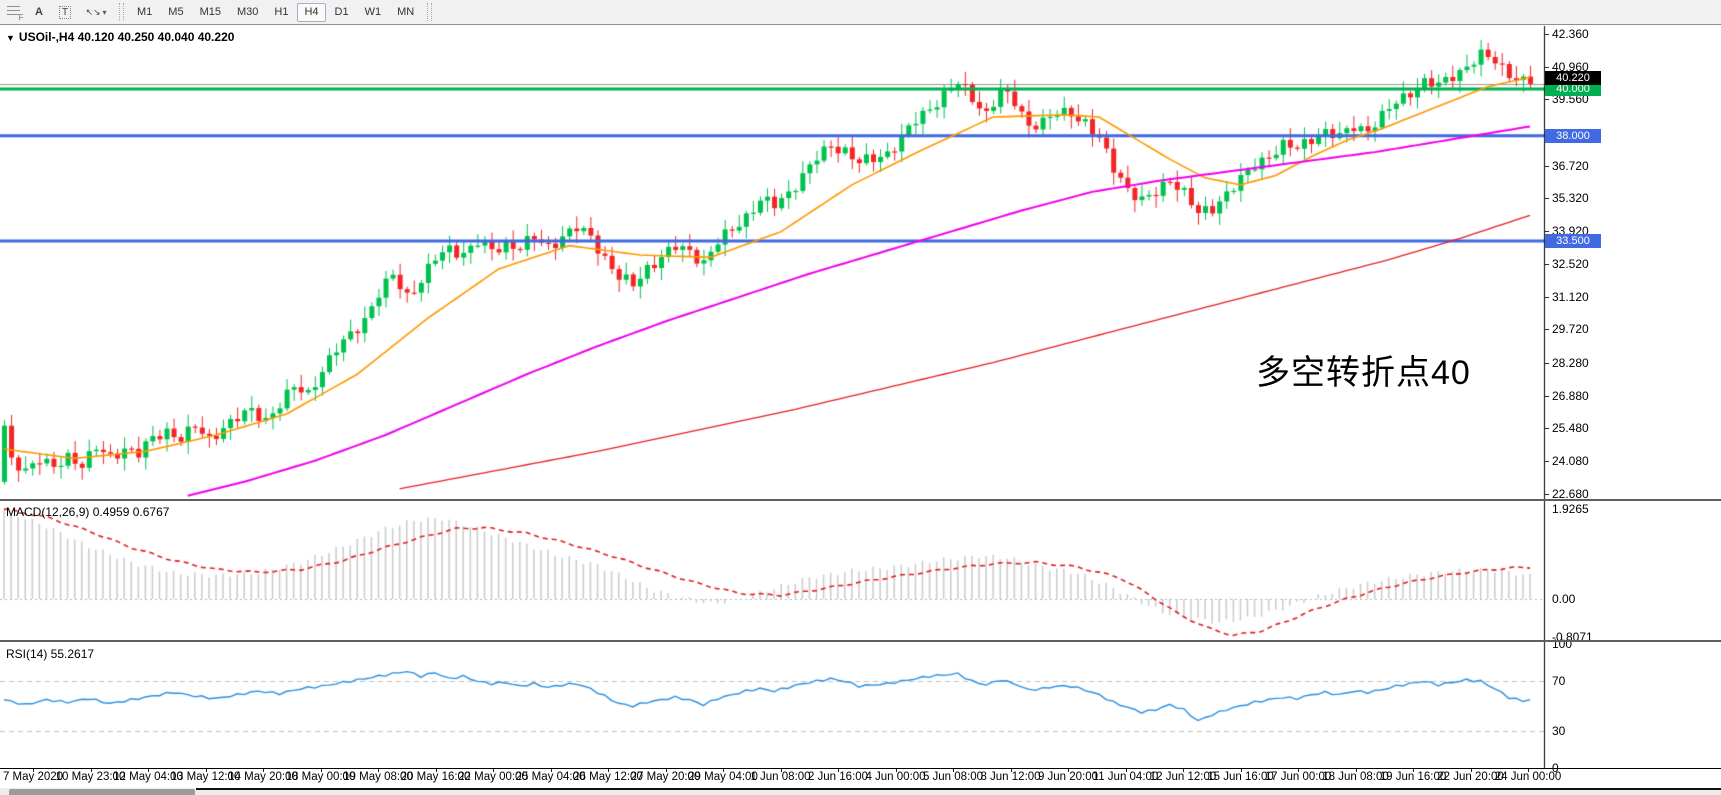 The image size is (1721, 795). I want to click on timeframe-button-d1: D1, so click(341, 12).